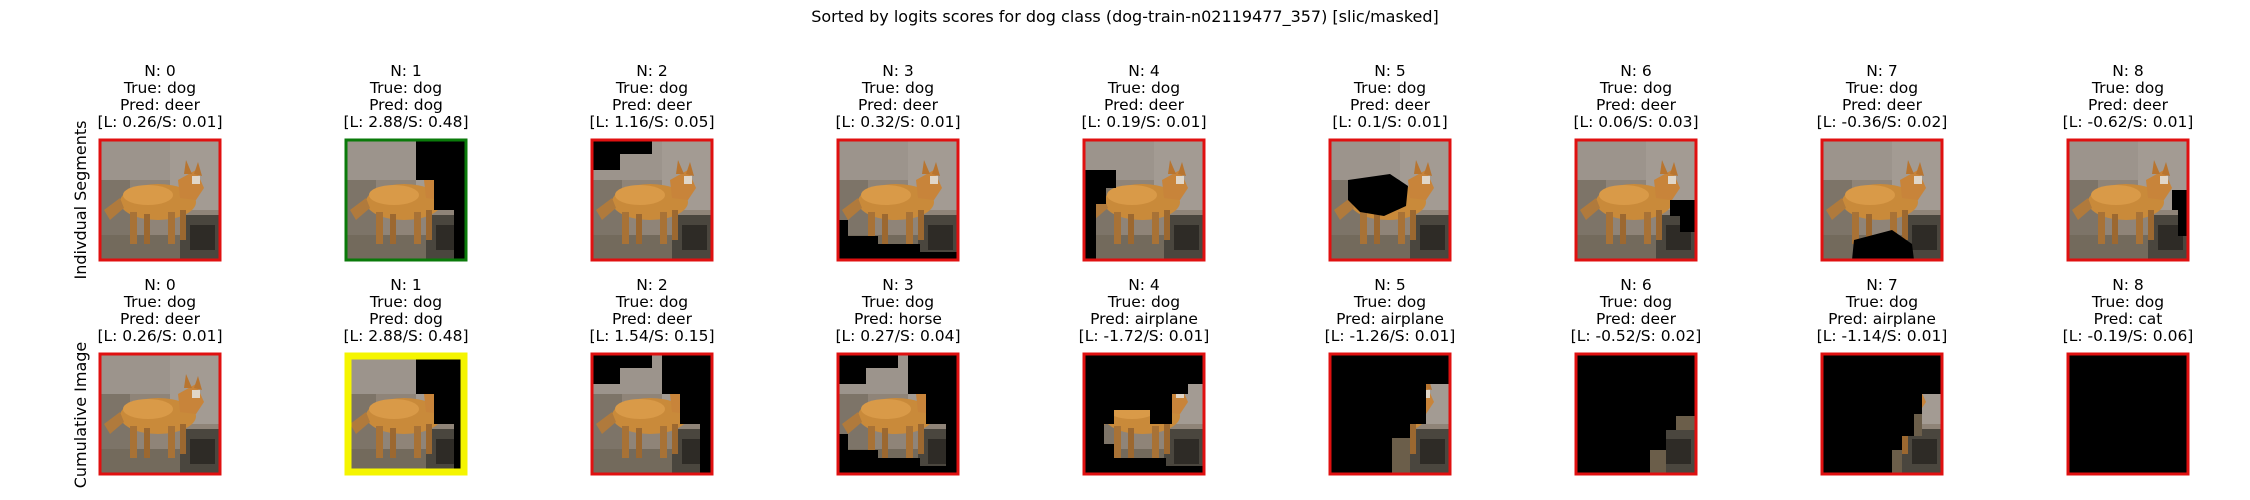  Describe the element at coordinates (1389, 122) in the screenshot. I see `panel-score-label: [L: 0.1/S: 0.01]` at that location.